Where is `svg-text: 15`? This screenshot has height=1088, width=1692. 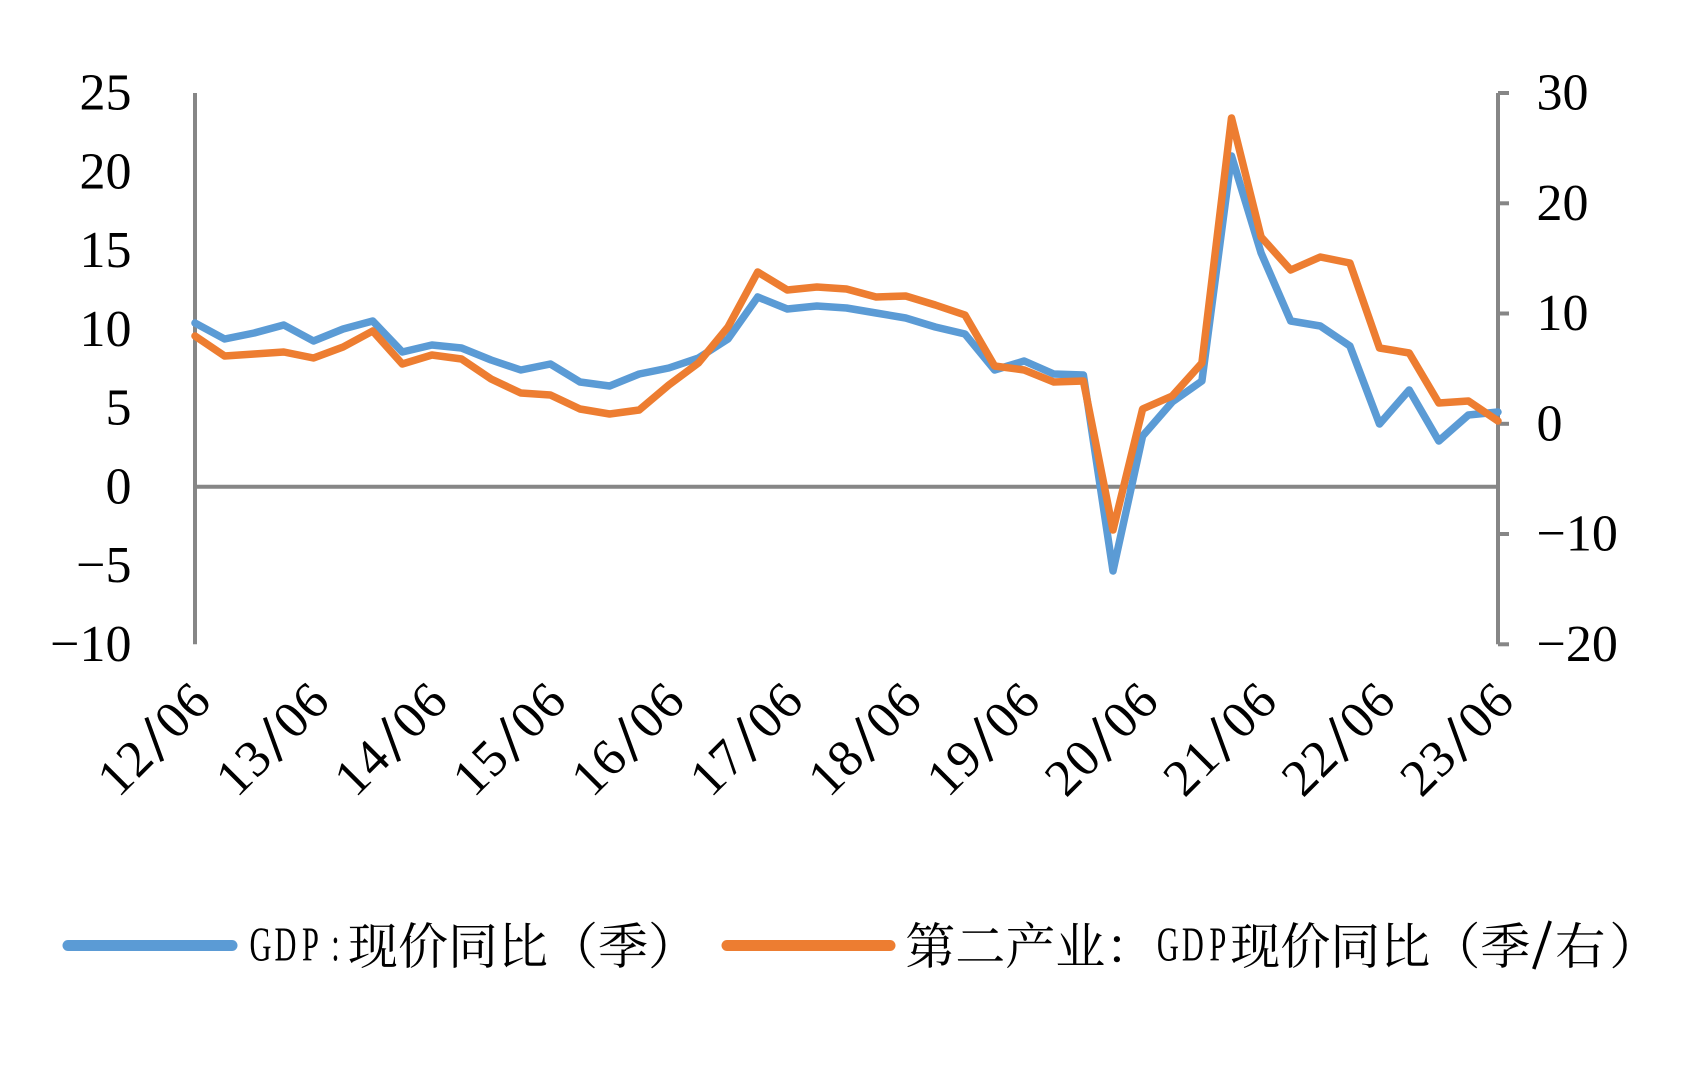 svg-text: 15 is located at coordinates (106, 250).